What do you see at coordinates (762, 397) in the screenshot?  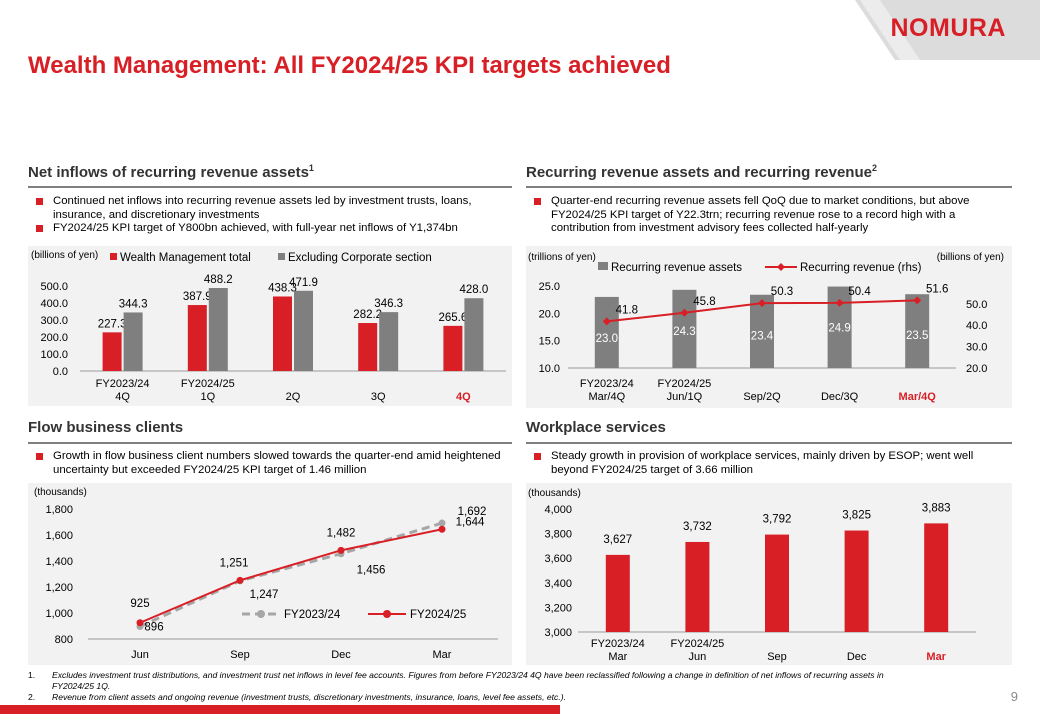 I see `x-tick-label: Sep/2Q` at bounding box center [762, 397].